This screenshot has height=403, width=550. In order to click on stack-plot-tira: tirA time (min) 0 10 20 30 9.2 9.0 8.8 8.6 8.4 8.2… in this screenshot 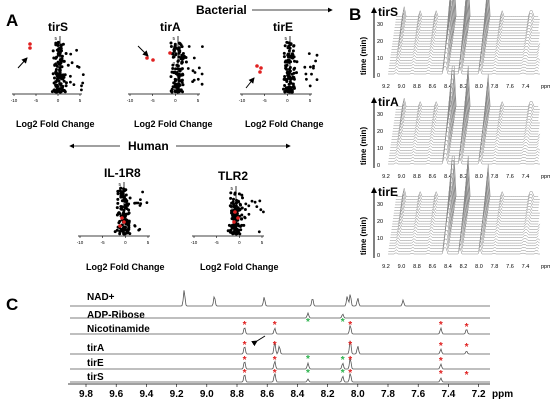, I will do `click(454, 122)`.